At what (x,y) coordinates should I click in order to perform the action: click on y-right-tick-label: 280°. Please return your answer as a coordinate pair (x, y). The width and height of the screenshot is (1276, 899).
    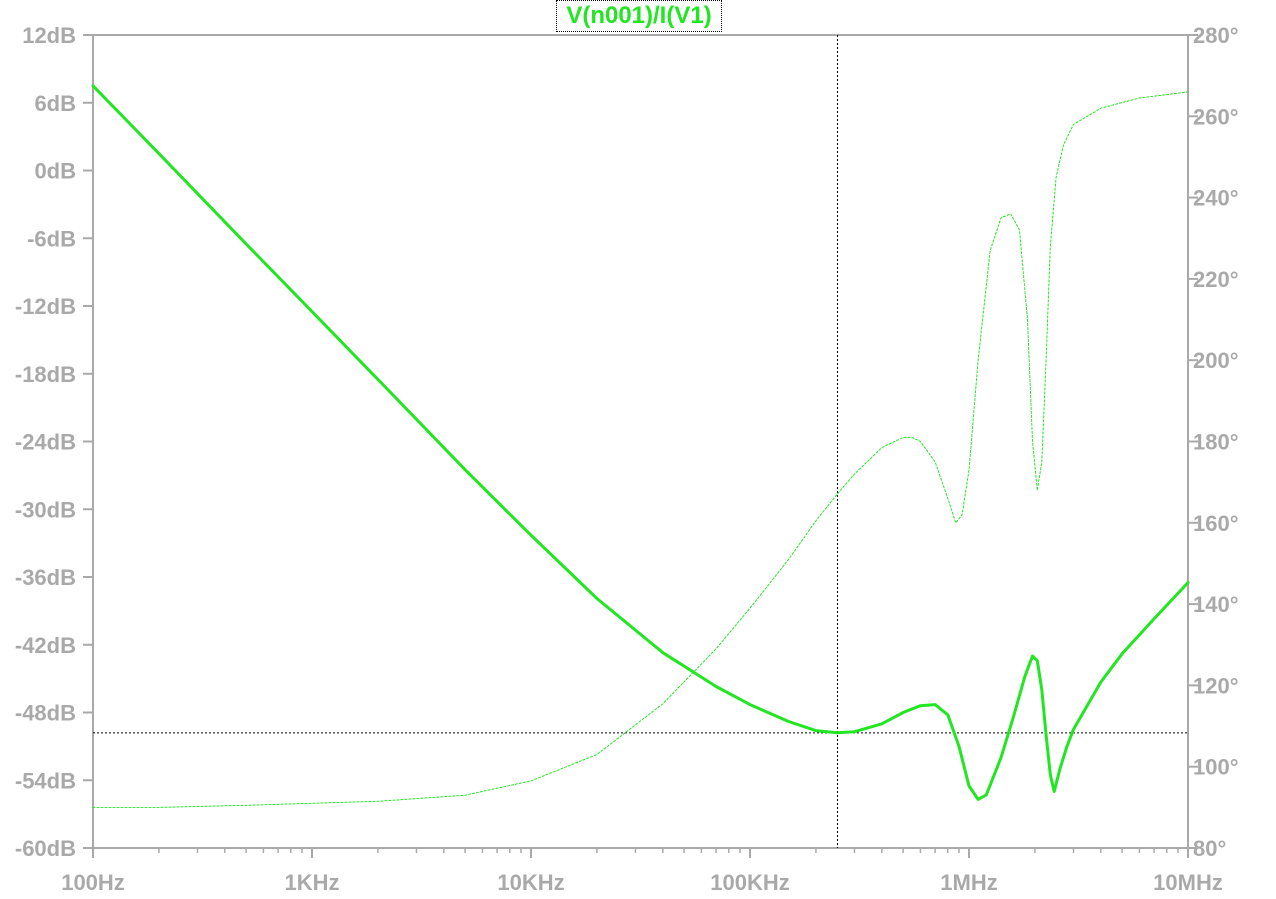
    Looking at the image, I should click on (1216, 35).